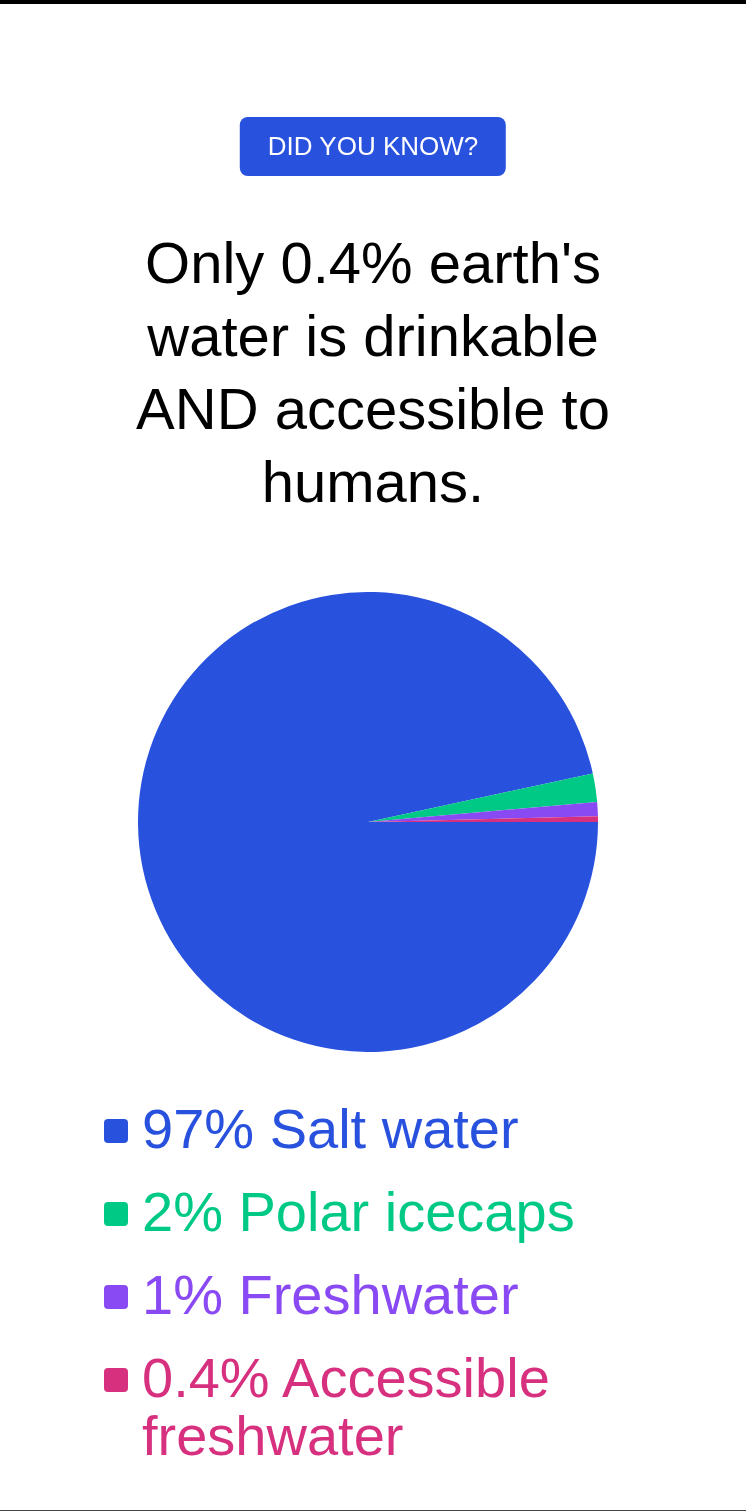 The height and width of the screenshot is (1511, 746). I want to click on chart-title: Only 0.4% earth's water is drinkable AND accessible to humans., so click(373, 372).